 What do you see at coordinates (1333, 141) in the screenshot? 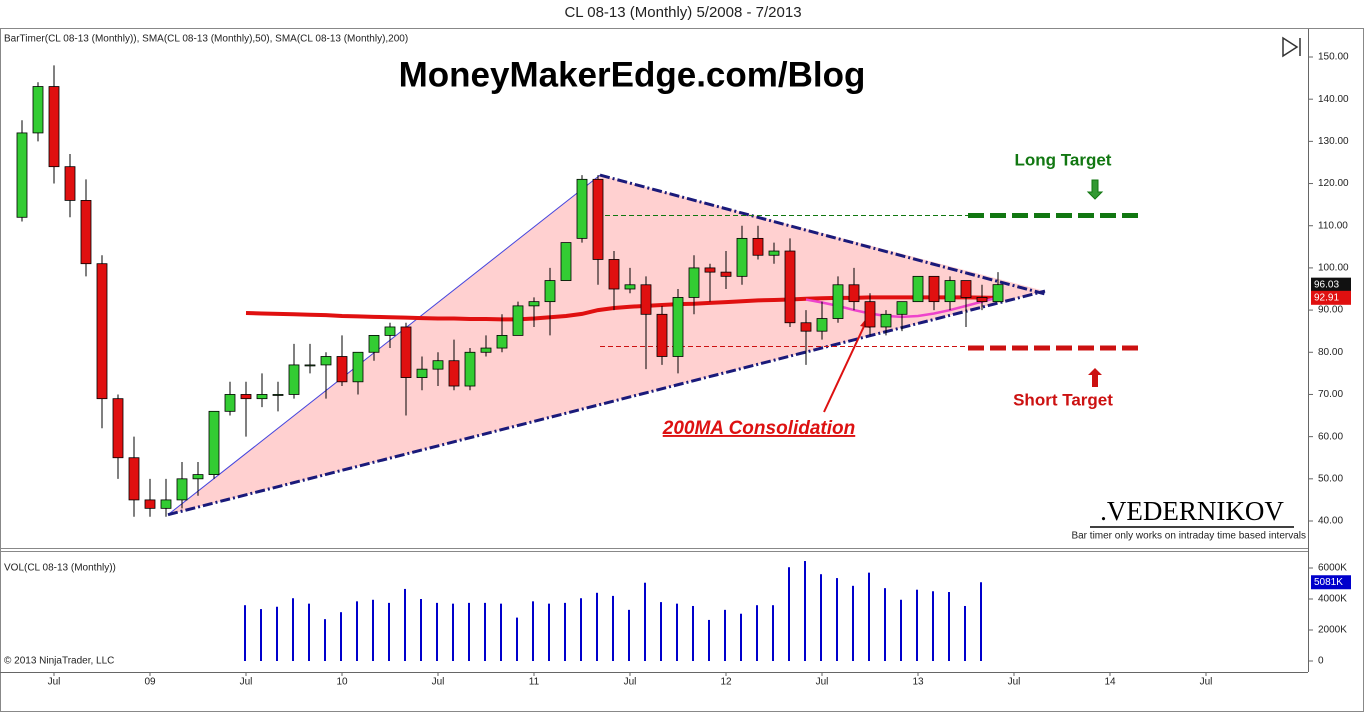
I see `y-tick-label: 130.00` at bounding box center [1333, 141].